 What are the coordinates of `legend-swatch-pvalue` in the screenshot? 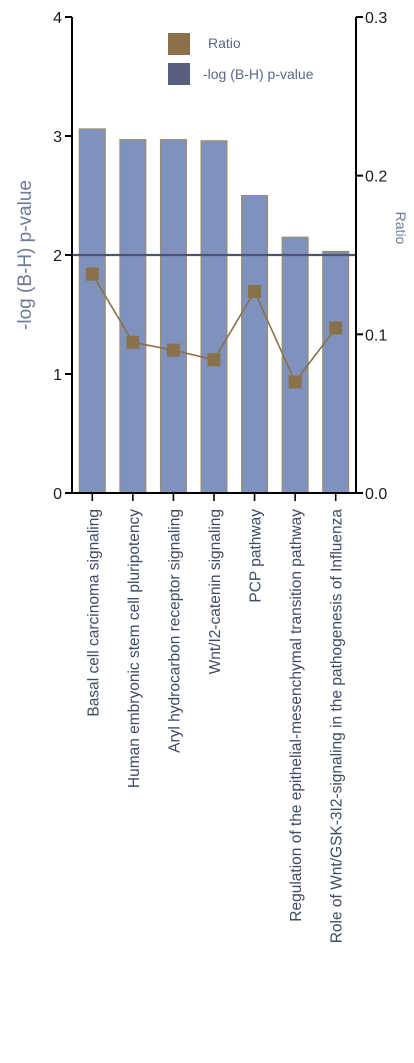 It's located at (179, 74).